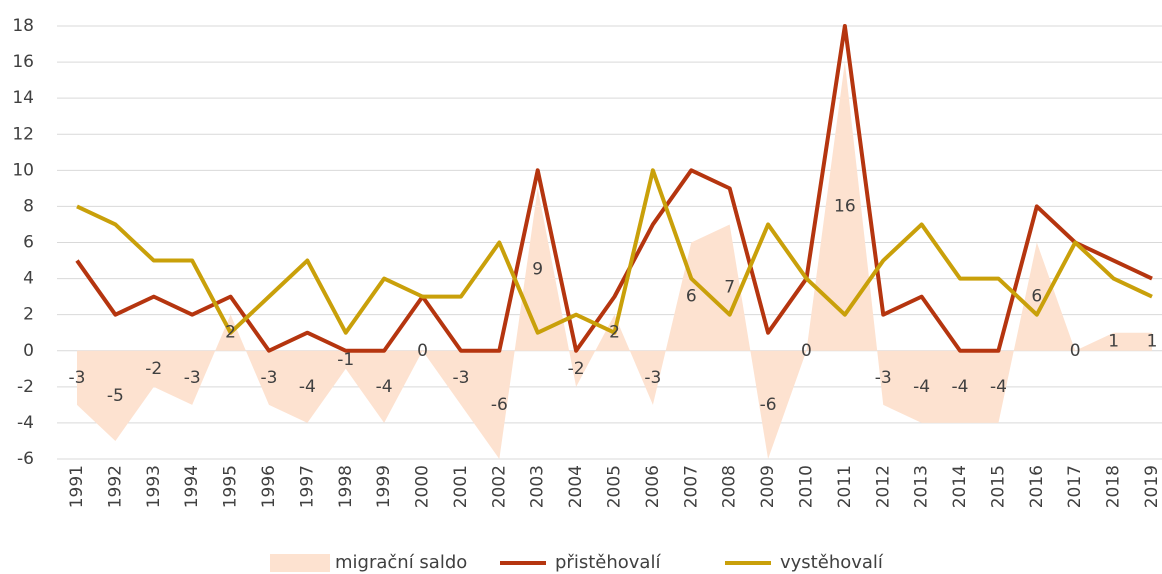 The image size is (1162, 574). Describe the element at coordinates (1075, 486) in the screenshot. I see `x-tick-label: 2017` at that location.